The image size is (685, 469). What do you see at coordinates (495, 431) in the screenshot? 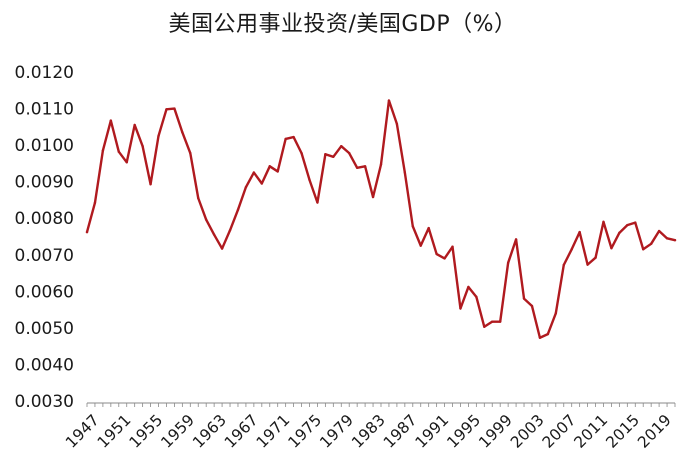
I see `x-tick-label: 1999` at bounding box center [495, 431].